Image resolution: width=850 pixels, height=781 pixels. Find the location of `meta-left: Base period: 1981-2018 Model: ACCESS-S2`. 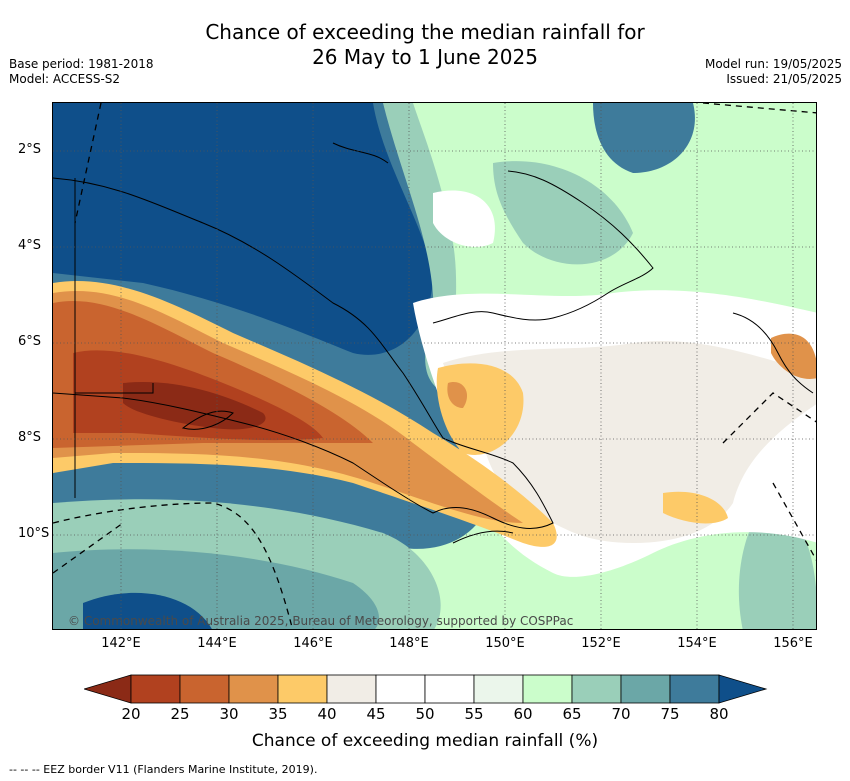

meta-left: Base period: 1981-2018 Model: ACCESS-S2 is located at coordinates (81, 72).